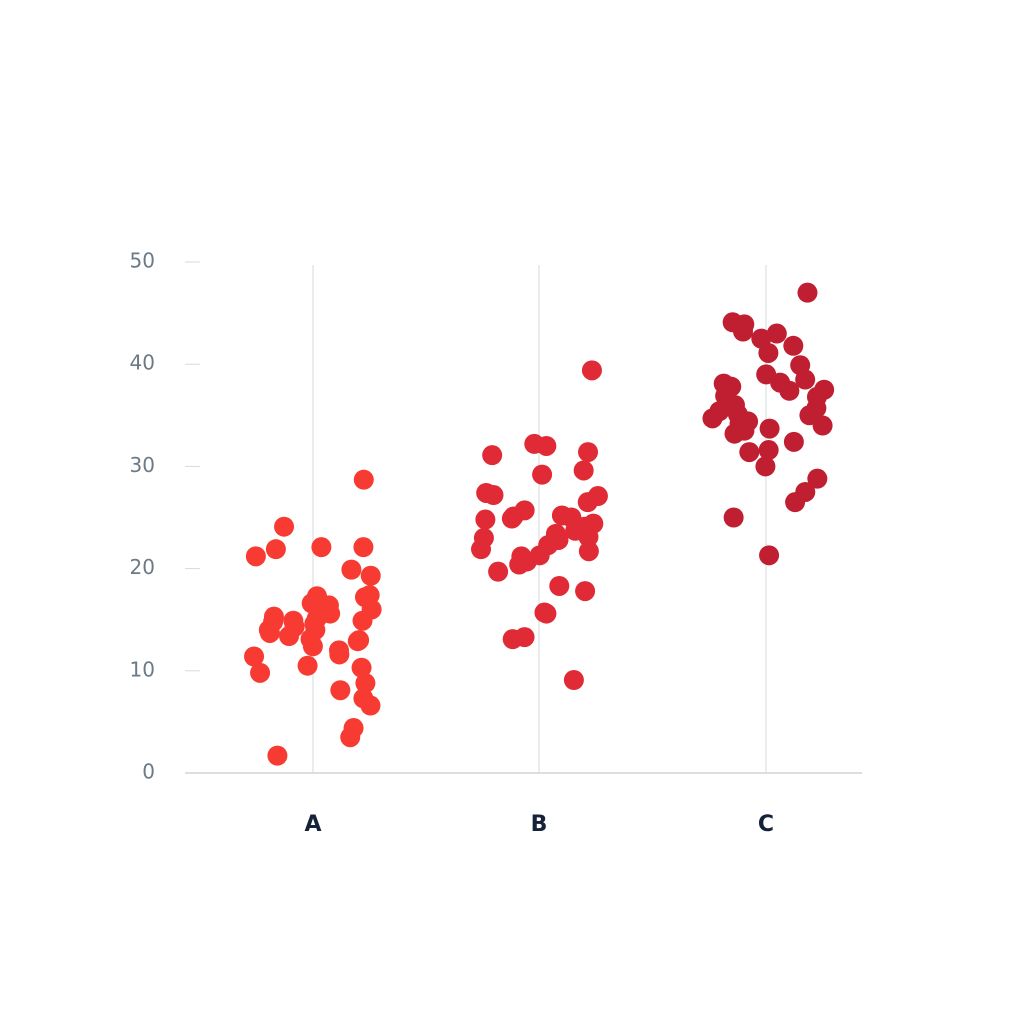 This screenshot has width=1021, height=1020. I want to click on x-tick-label: A, so click(312, 824).